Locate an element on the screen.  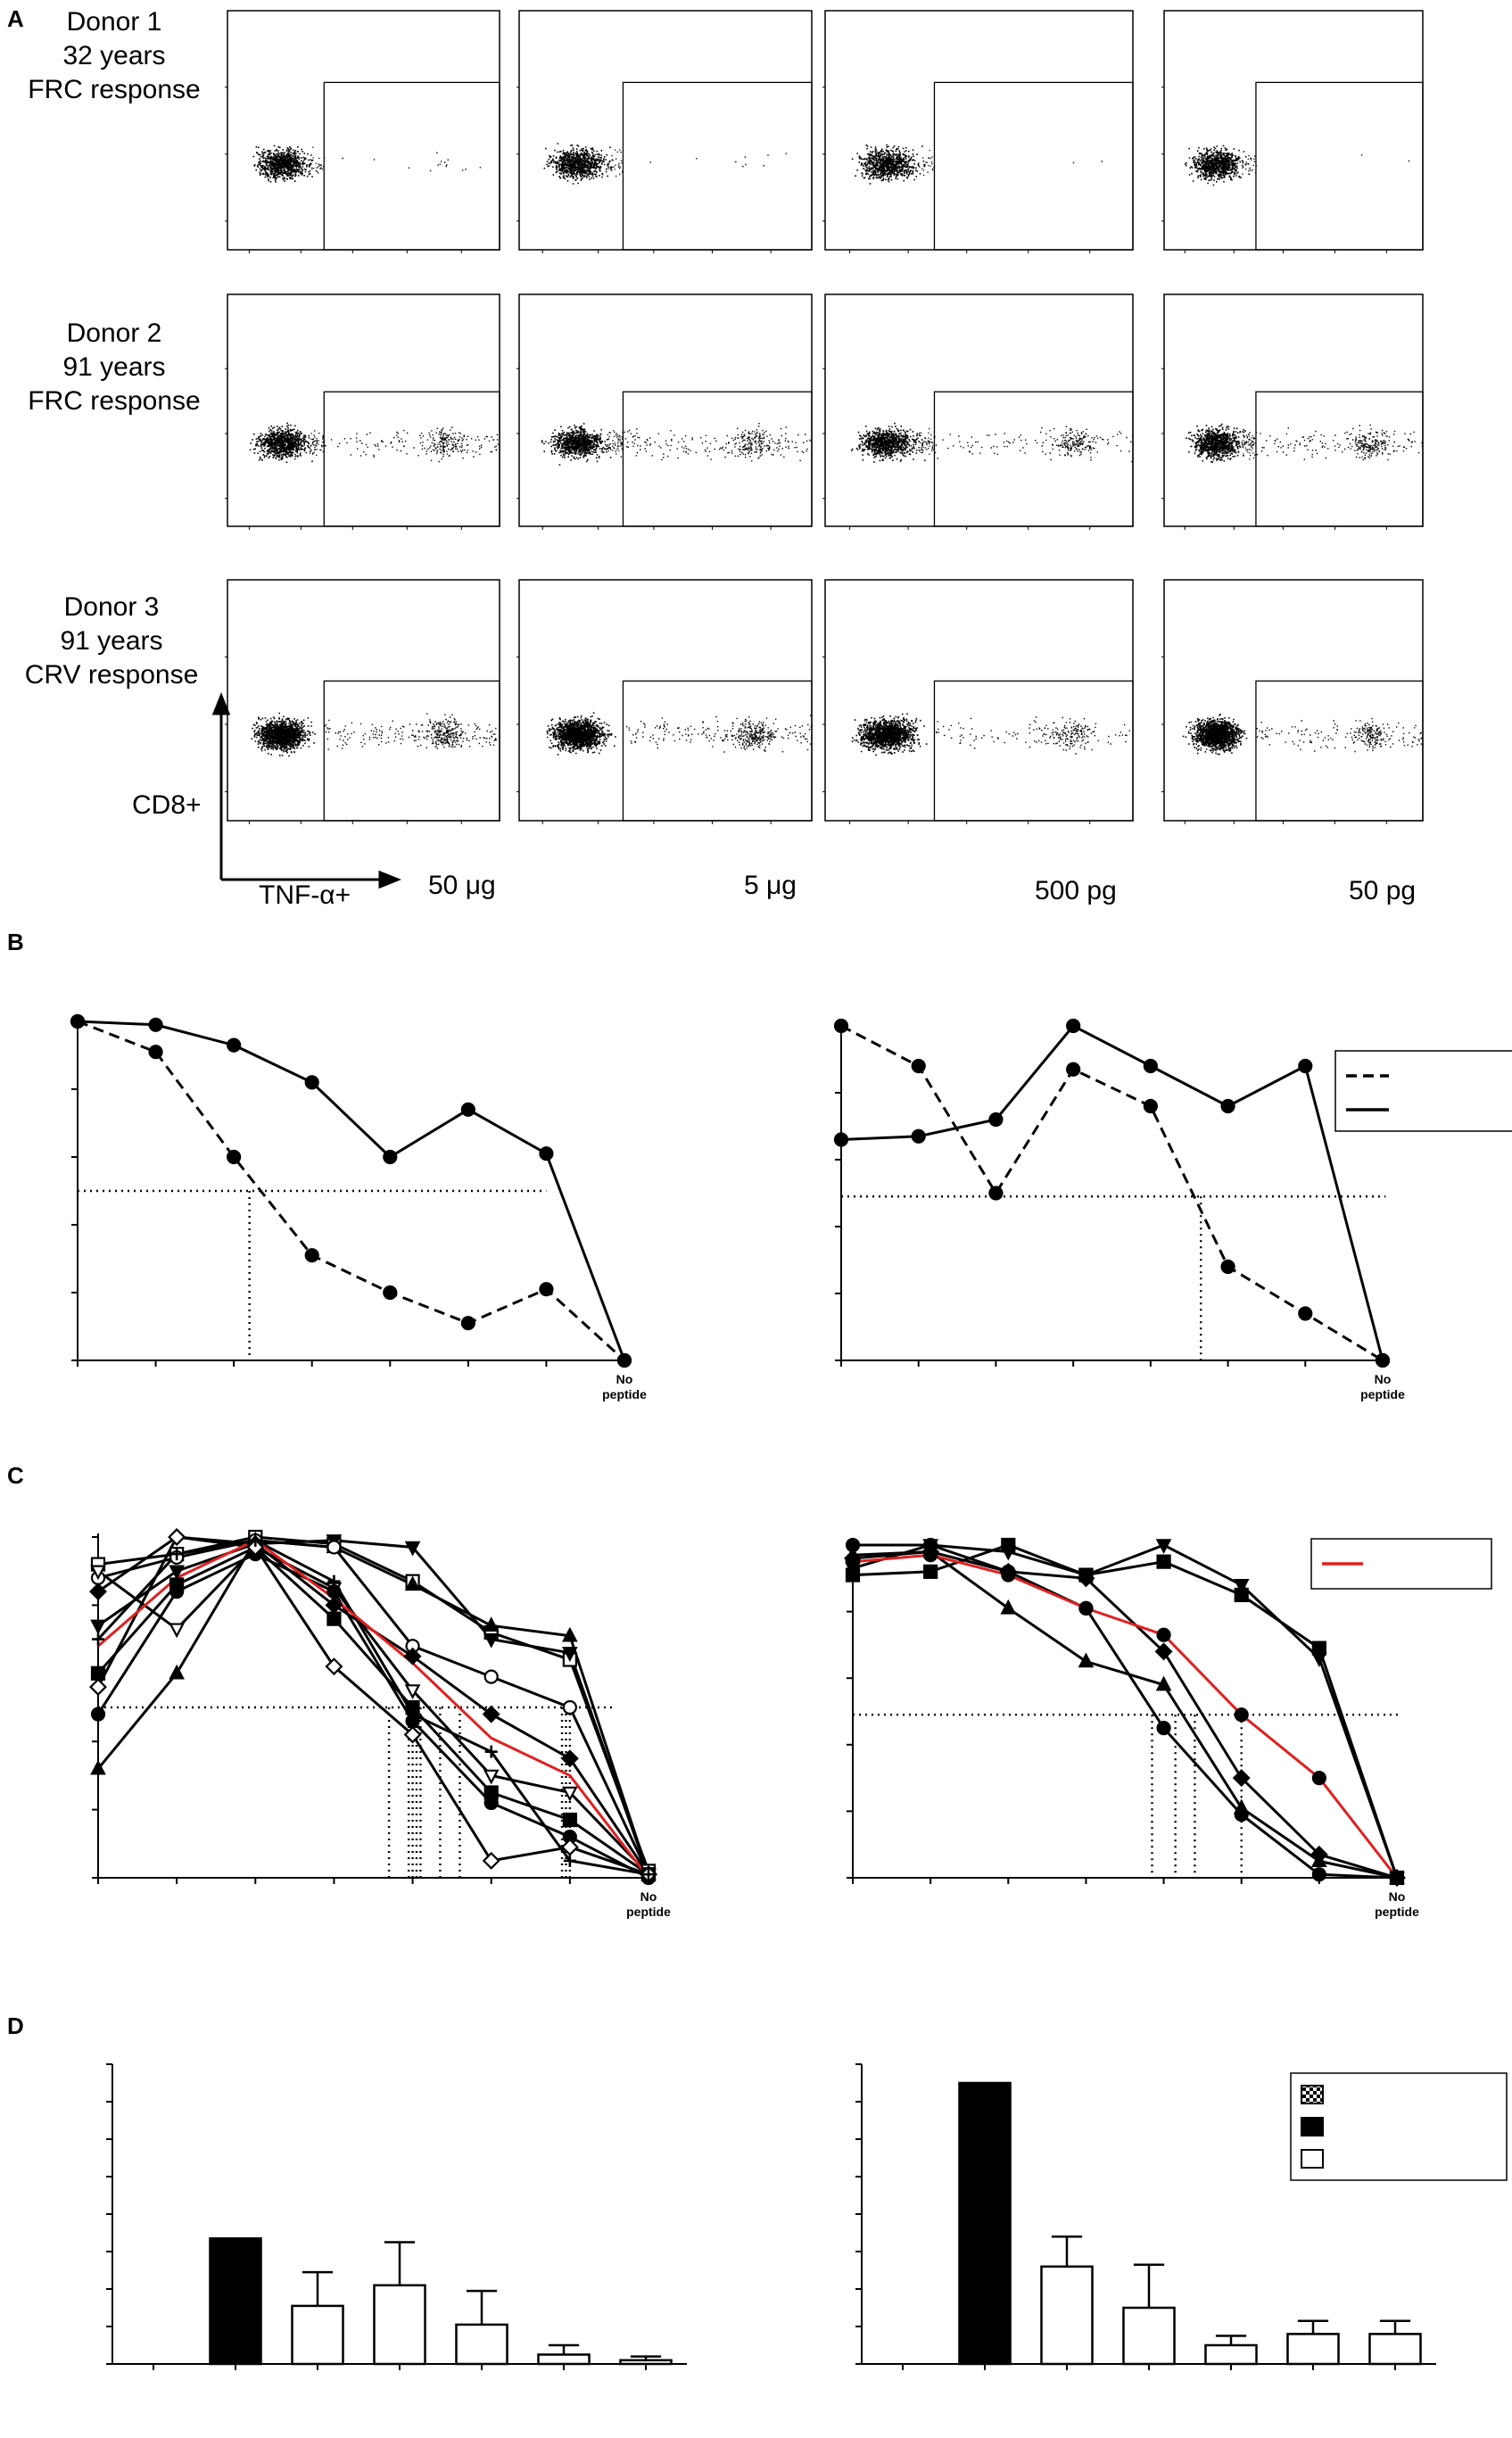
svg-text: Donor 2 is located at coordinates (114, 333).